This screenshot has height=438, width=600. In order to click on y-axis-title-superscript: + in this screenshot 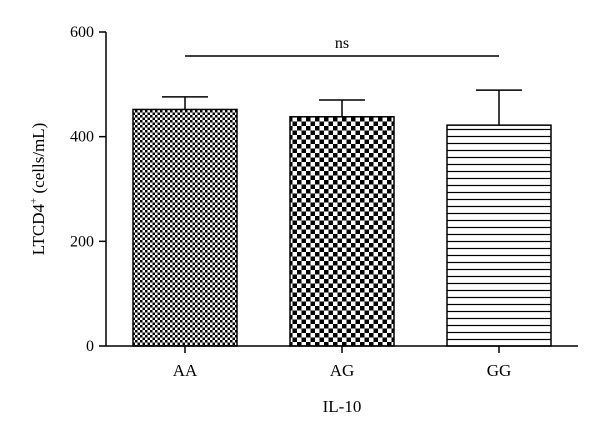, I will do `click(34, 201)`.